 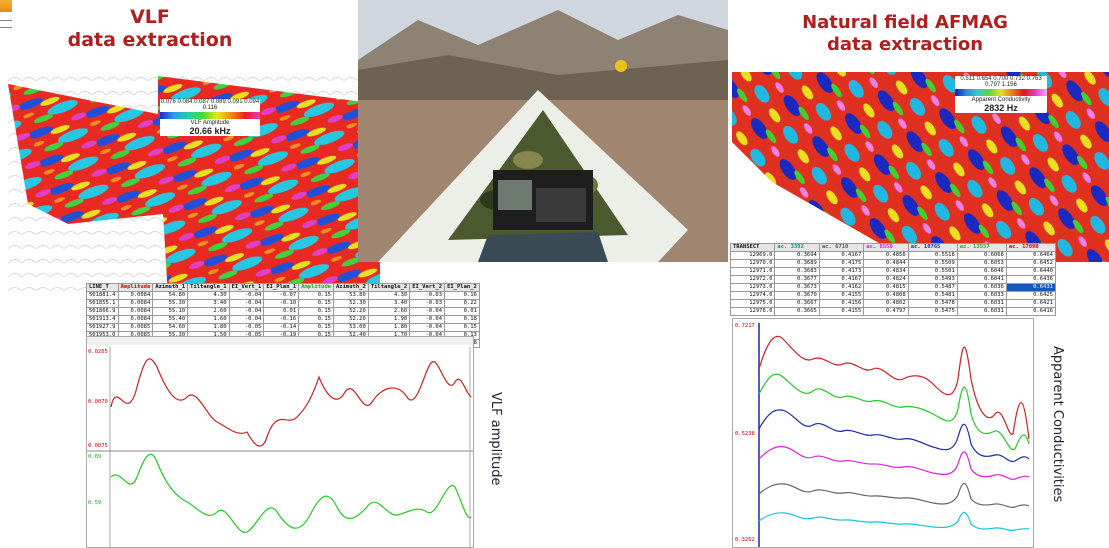 What do you see at coordinates (981, 255) in the screenshot?
I see `table-cell: 0.6068` at bounding box center [981, 255].